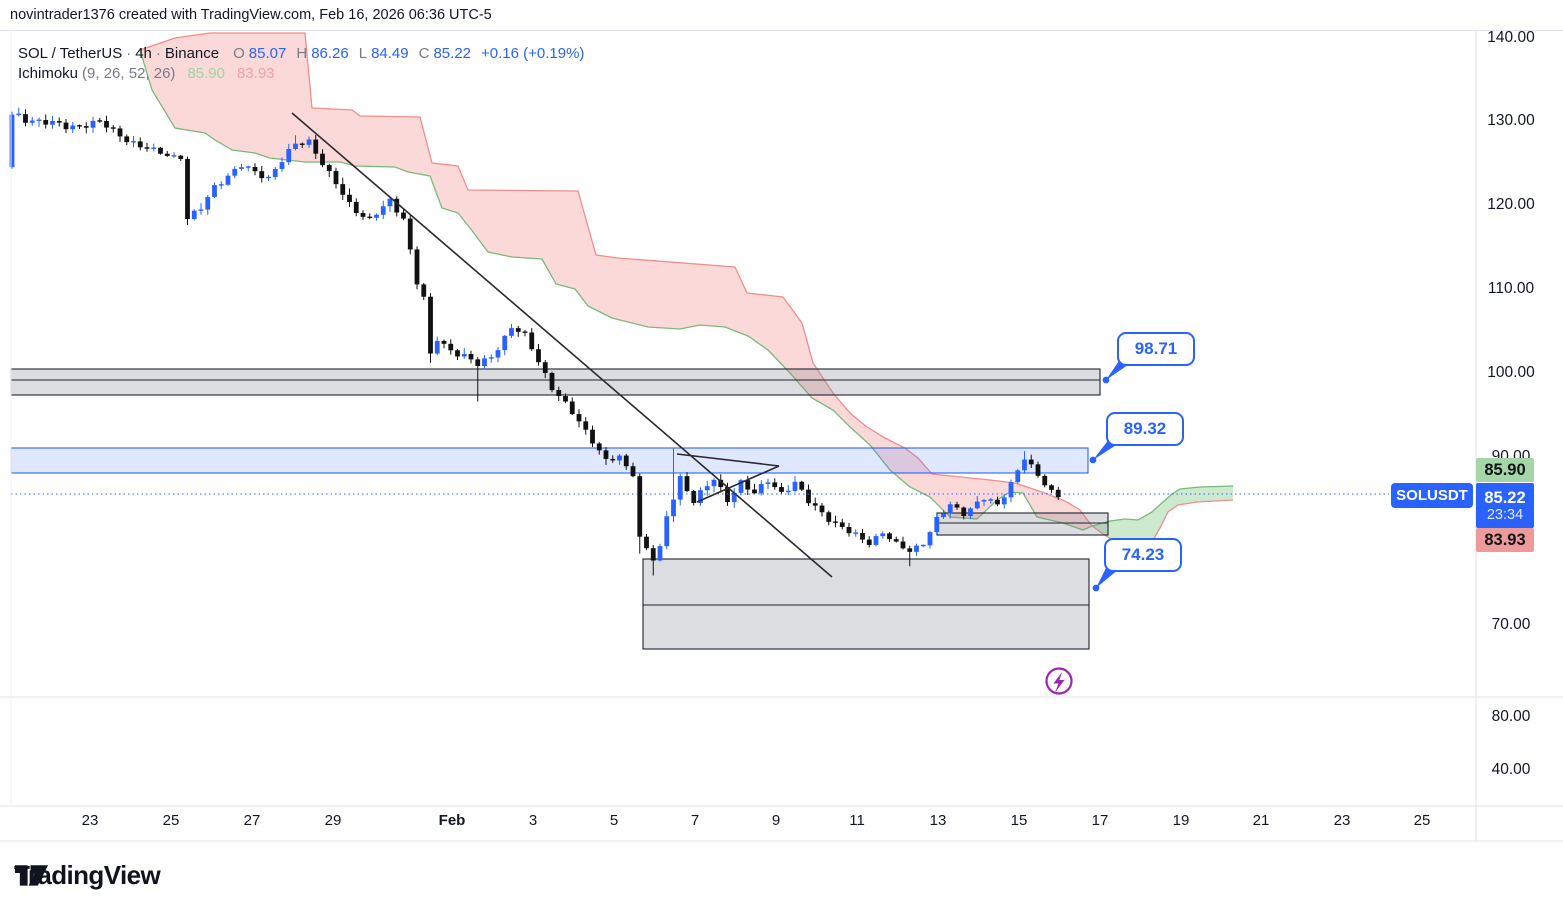  What do you see at coordinates (390, 53) in the screenshot?
I see `low-value: 84.49` at bounding box center [390, 53].